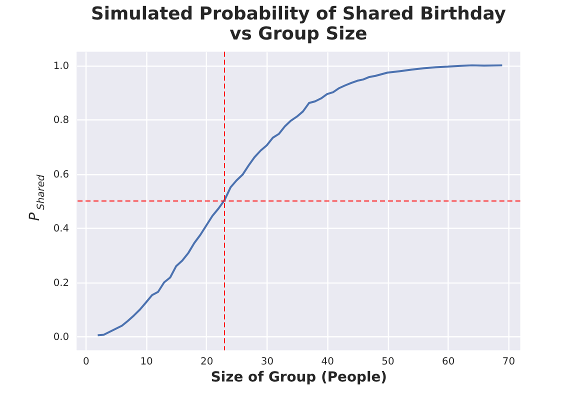 The image size is (576, 396). I want to click on y-tick-label: 0.2, so click(61, 283).